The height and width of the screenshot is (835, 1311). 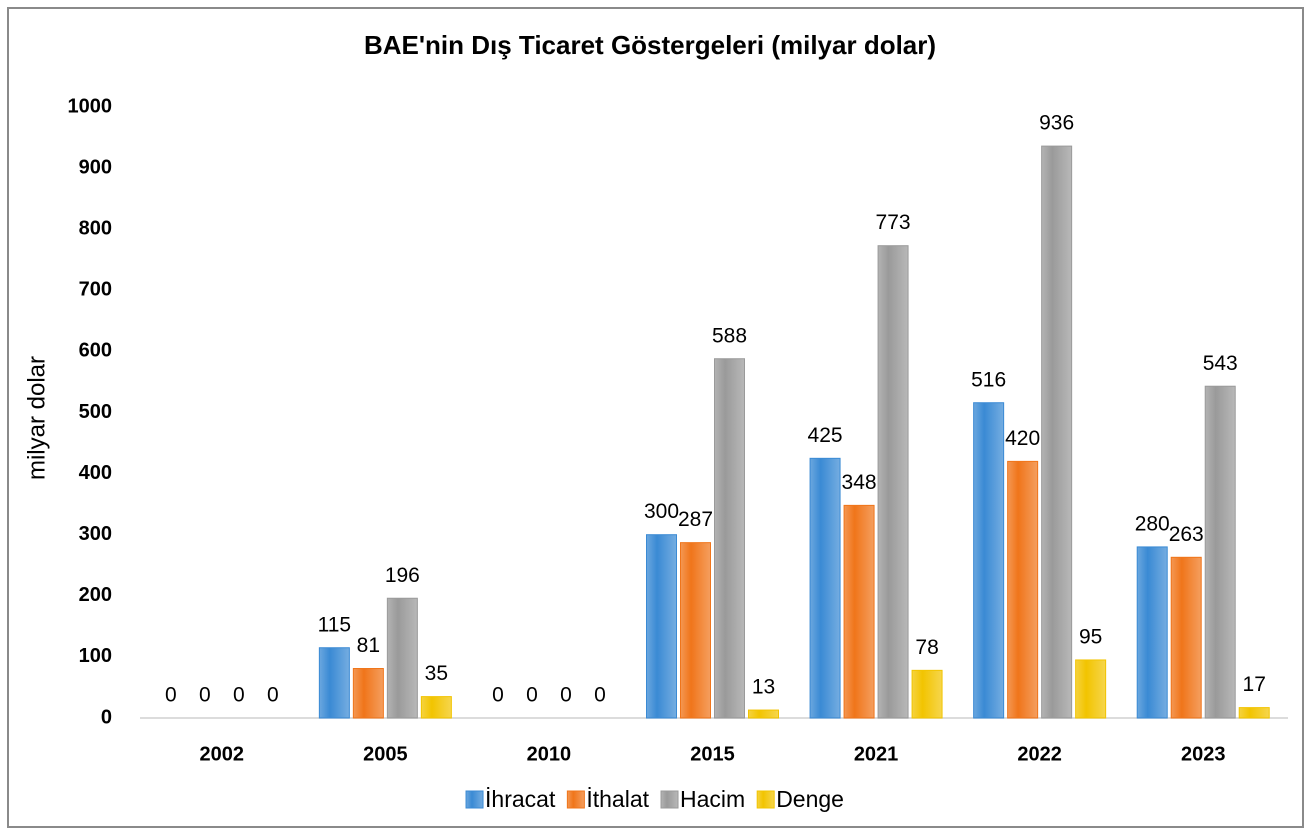 What do you see at coordinates (520, 799) in the screenshot?
I see `legend-label: İhracat` at bounding box center [520, 799].